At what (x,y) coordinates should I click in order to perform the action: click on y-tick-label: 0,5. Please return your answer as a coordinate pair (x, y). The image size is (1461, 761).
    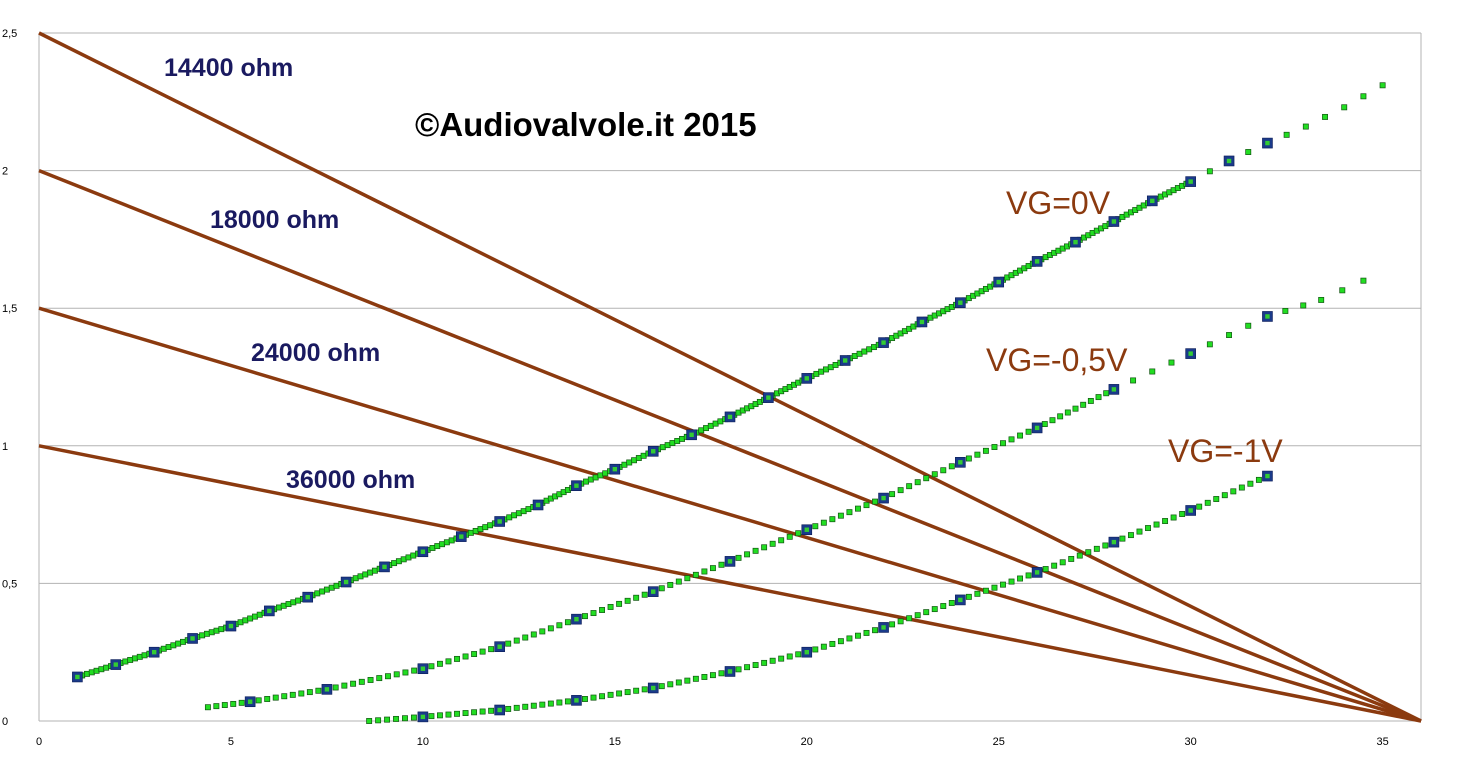
    Looking at the image, I should click on (9, 584).